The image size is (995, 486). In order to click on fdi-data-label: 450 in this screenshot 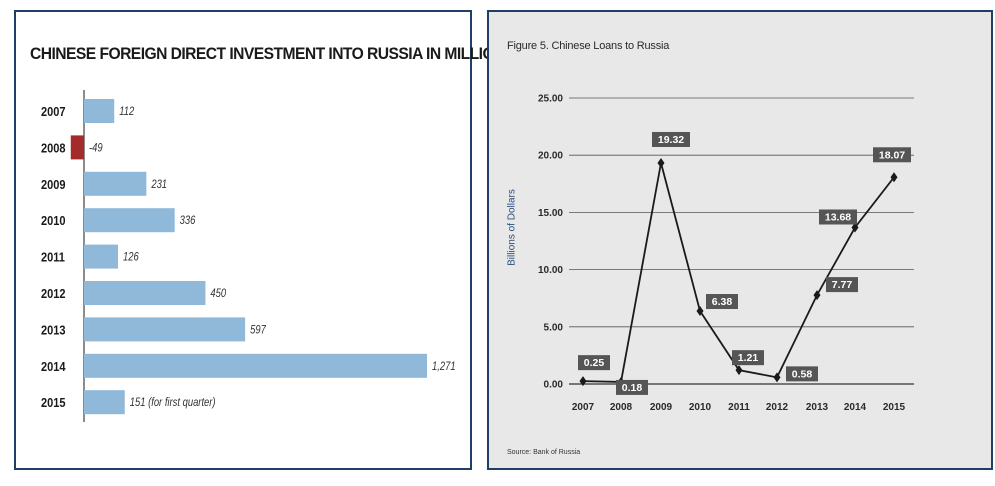, I will do `click(218, 293)`.